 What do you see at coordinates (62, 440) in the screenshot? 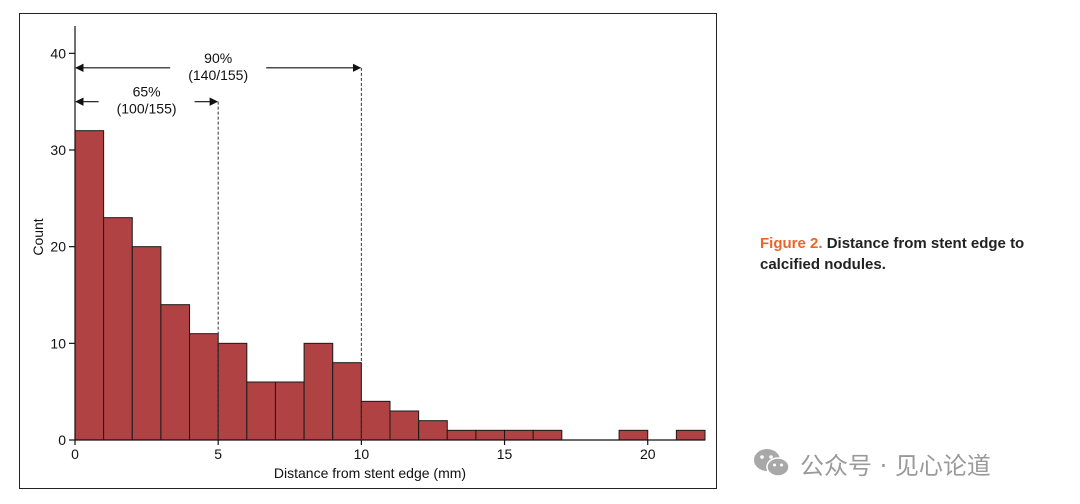
I see `y-tick-label: 0` at bounding box center [62, 440].